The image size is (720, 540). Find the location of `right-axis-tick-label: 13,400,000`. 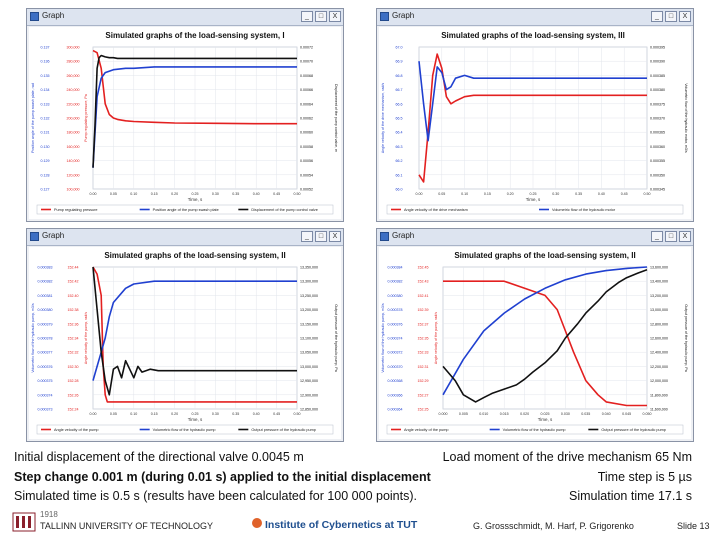

right-axis-tick-label: 13,400,000 is located at coordinates (659, 282).